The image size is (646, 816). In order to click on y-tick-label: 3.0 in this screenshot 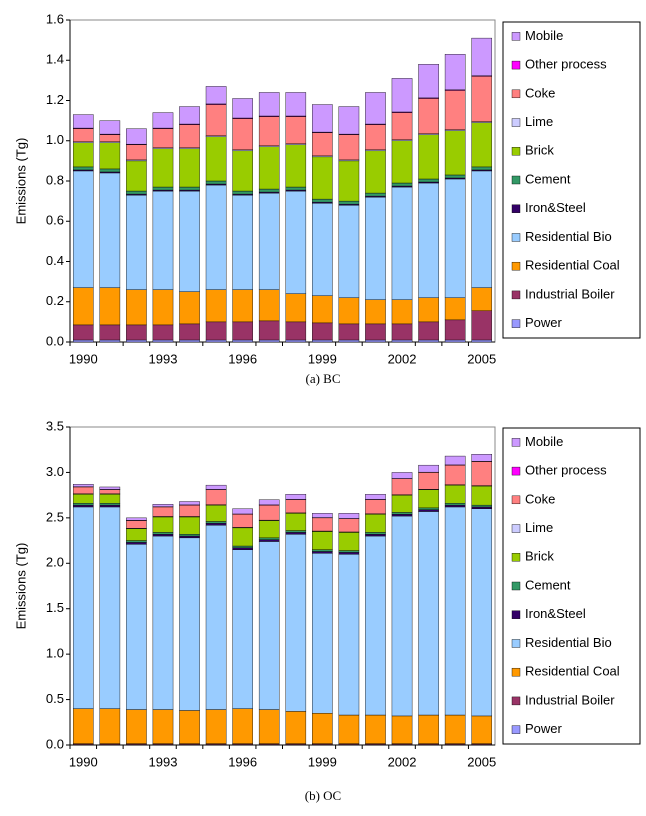, I will do `click(55, 471)`.